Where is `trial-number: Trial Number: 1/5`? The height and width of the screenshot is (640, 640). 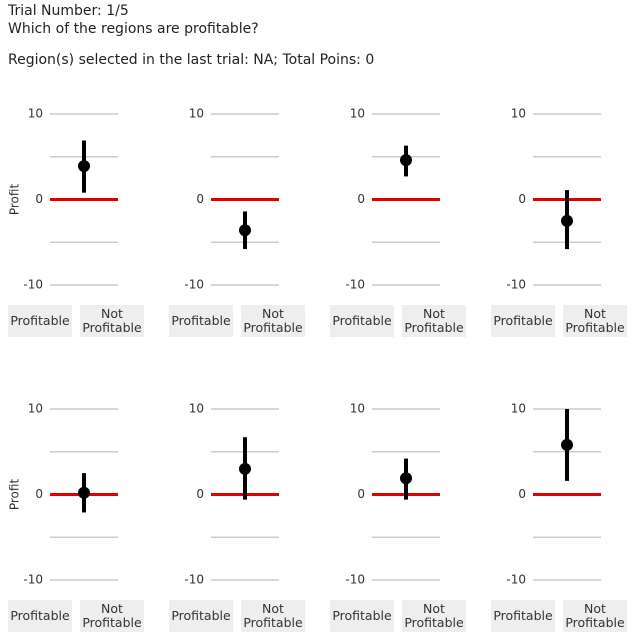 trial-number: Trial Number: 1/5 is located at coordinates (68, 11).